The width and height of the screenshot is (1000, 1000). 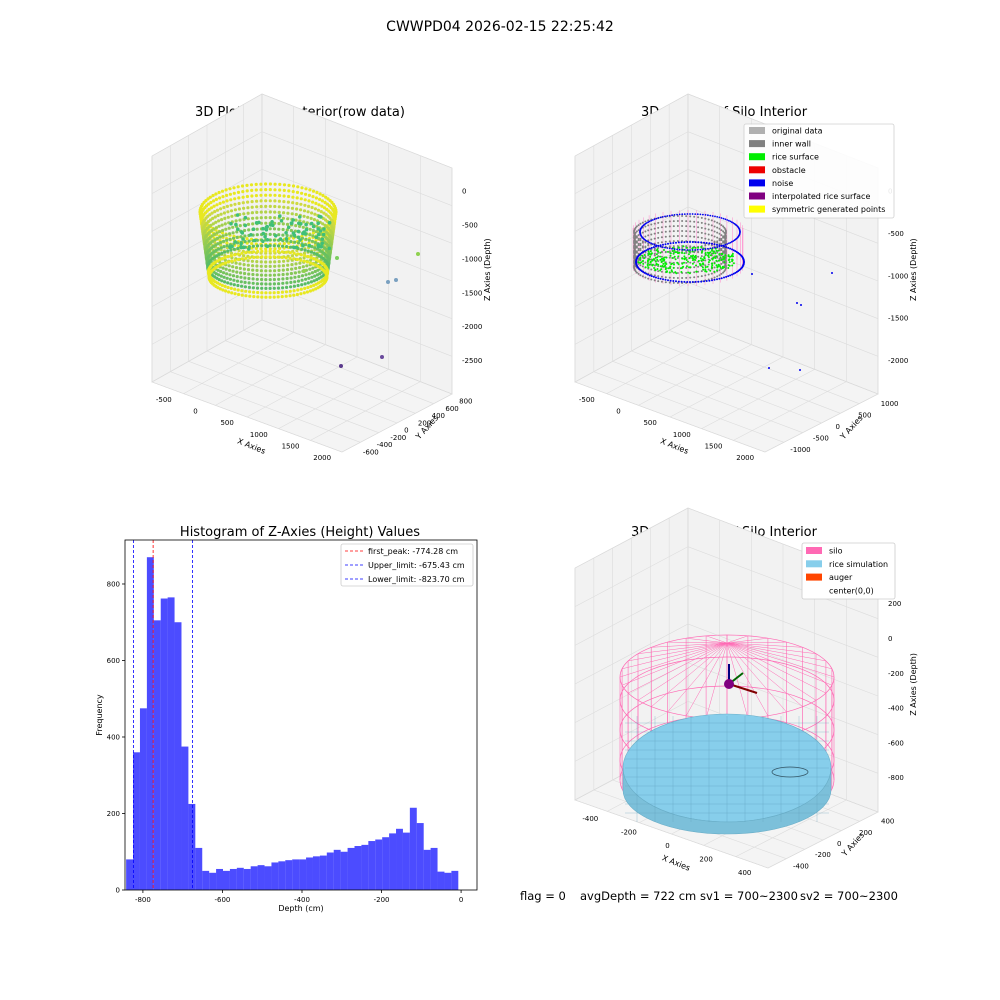 I want to click on raw-outlier-point, so click(x=382, y=357).